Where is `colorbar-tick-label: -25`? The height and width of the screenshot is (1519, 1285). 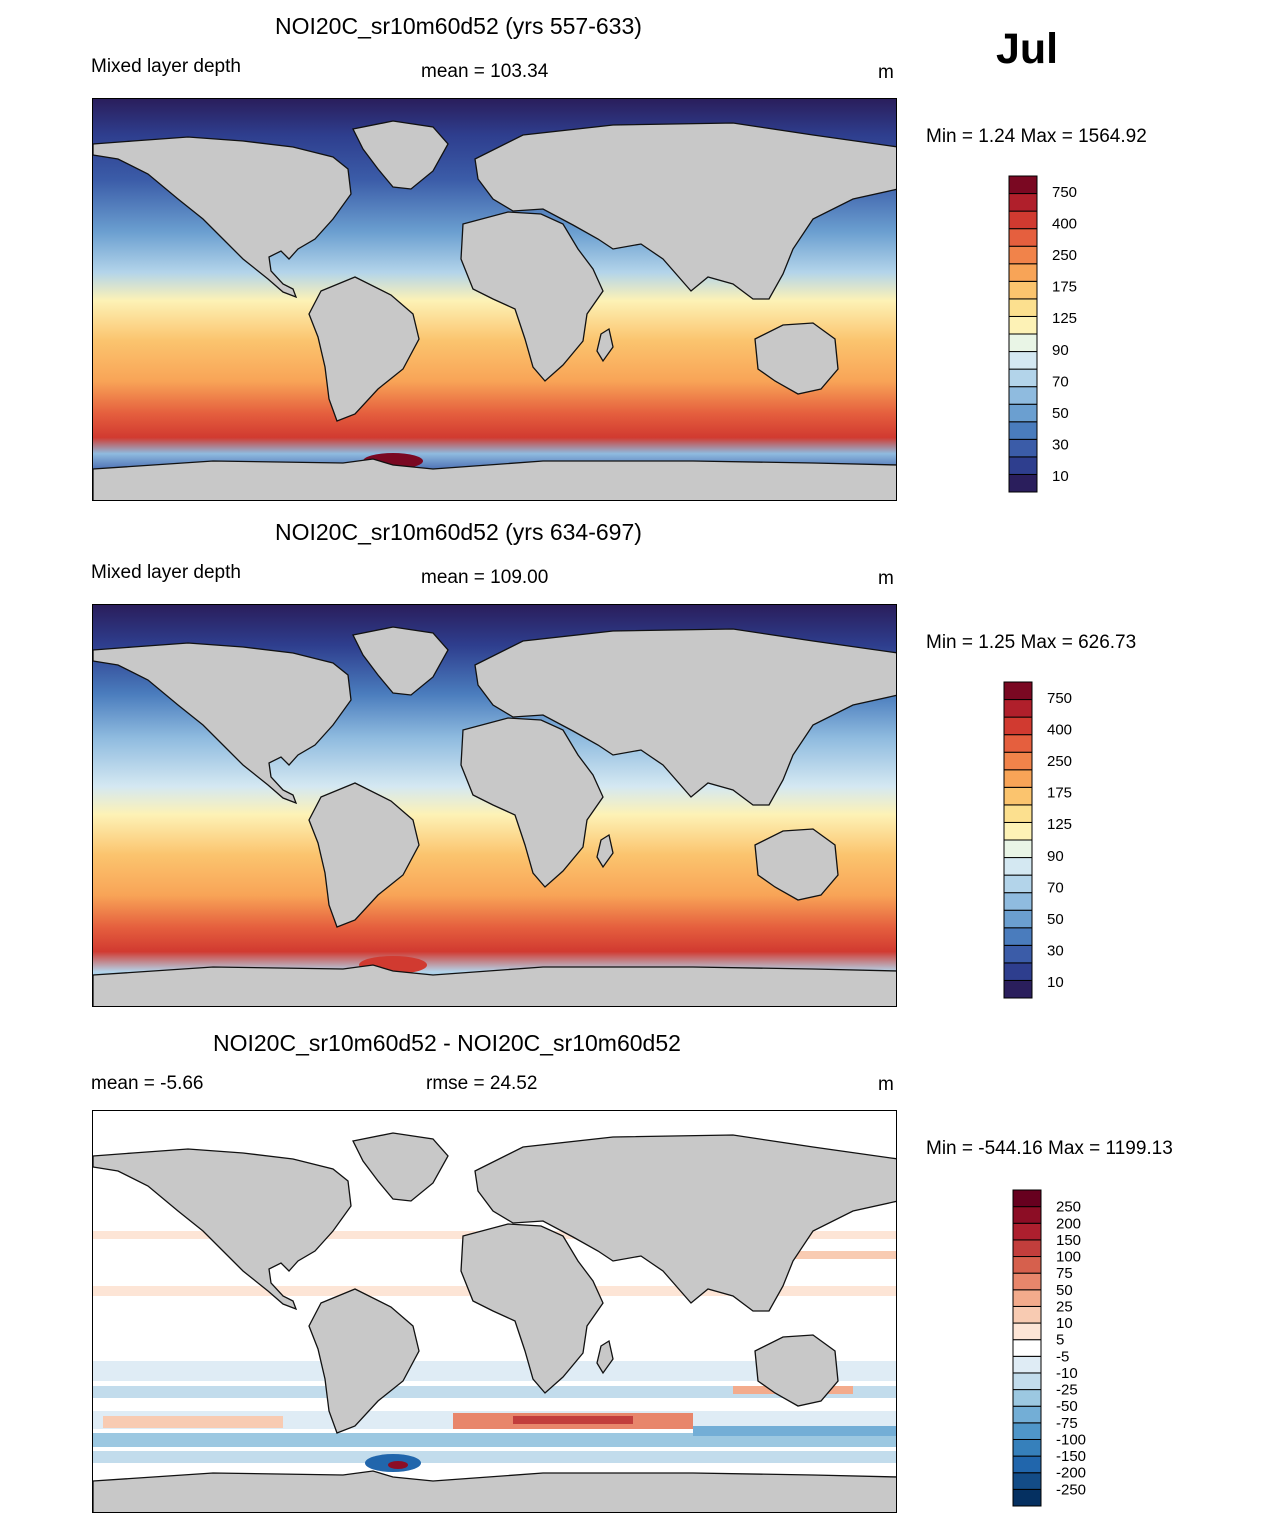
colorbar-tick-label: -25 is located at coordinates (1067, 1390).